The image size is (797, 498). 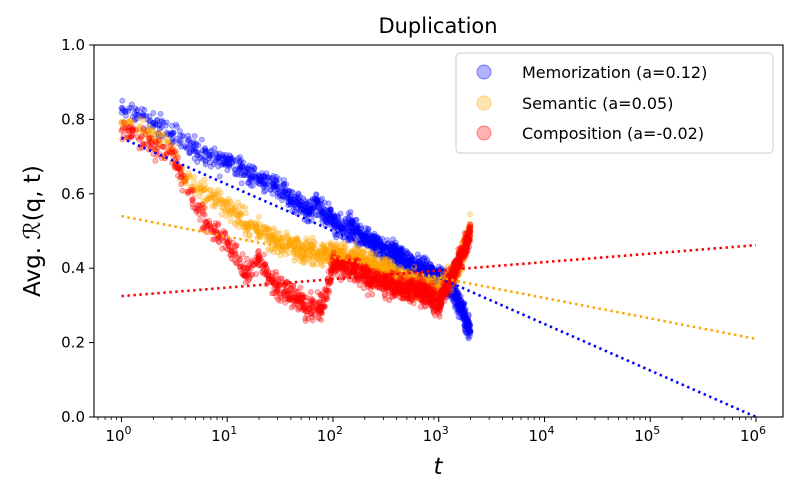 I want to click on legend-label-semantic: Semantic (a=0.05), so click(x=597, y=103).